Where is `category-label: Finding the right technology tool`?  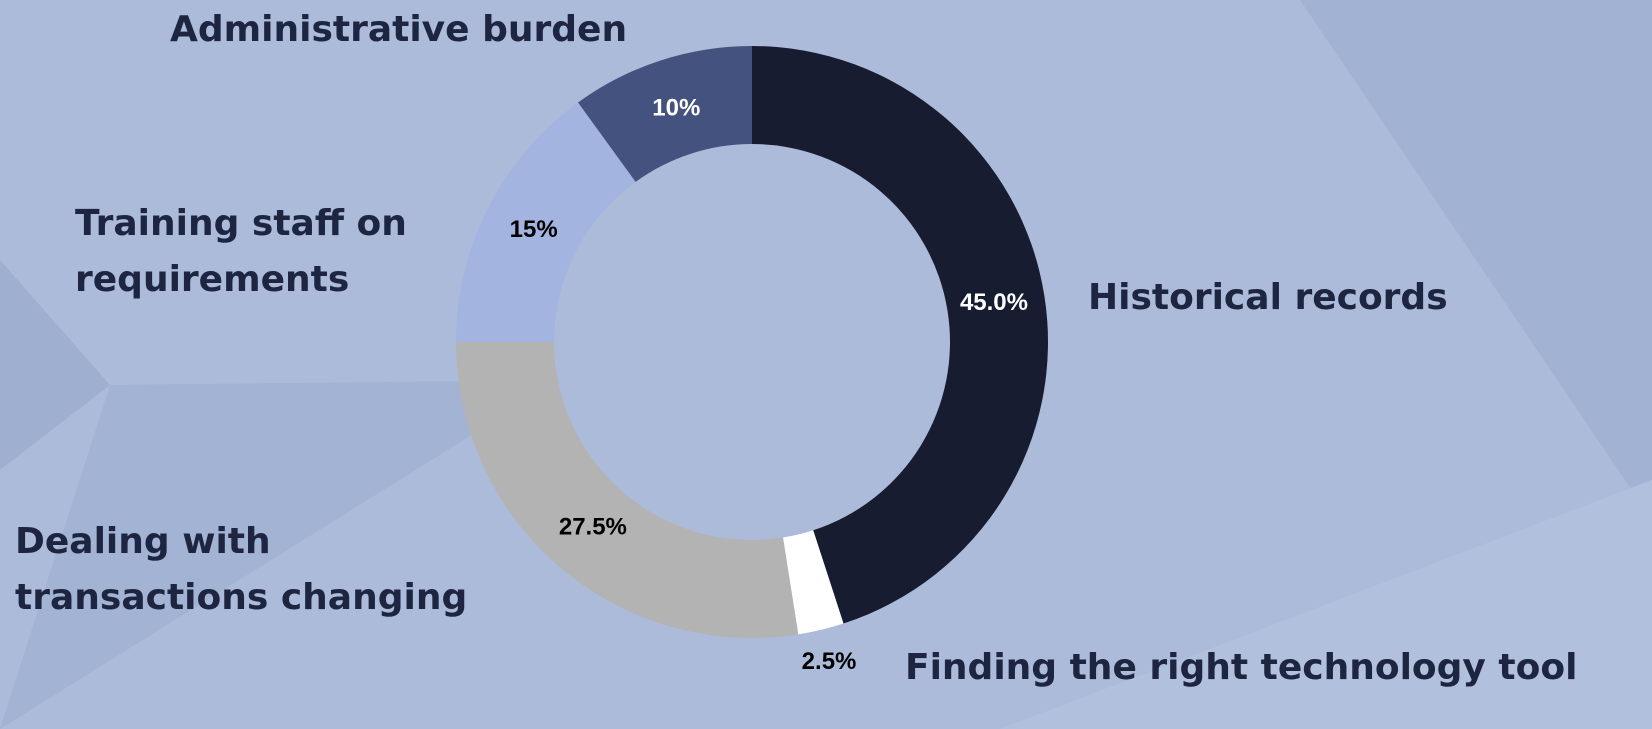
category-label: Finding the right technology tool is located at coordinates (1241, 667).